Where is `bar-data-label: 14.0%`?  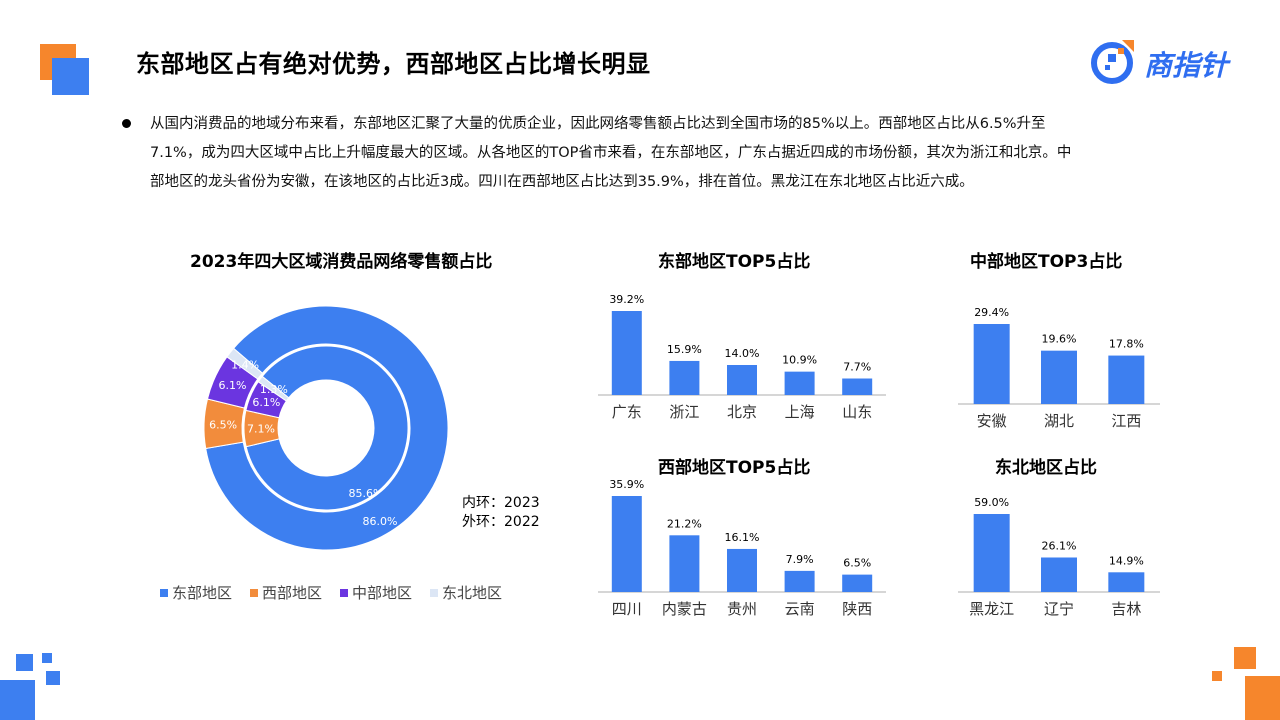 bar-data-label: 14.0% is located at coordinates (742, 353).